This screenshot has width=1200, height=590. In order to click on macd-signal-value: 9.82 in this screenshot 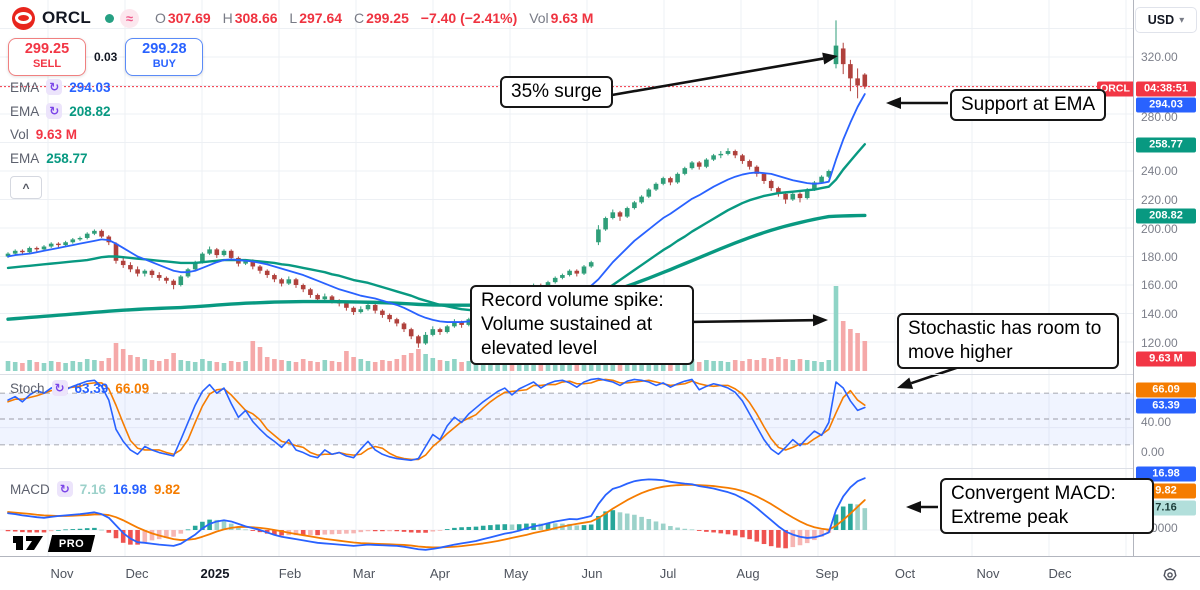, I will do `click(167, 489)`.